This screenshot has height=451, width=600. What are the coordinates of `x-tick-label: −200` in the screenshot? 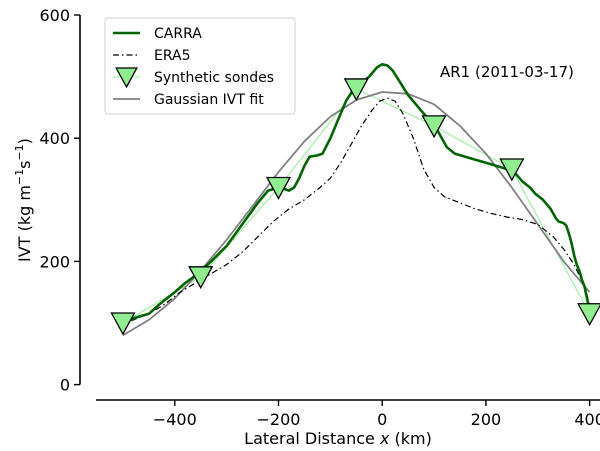 It's located at (279, 419).